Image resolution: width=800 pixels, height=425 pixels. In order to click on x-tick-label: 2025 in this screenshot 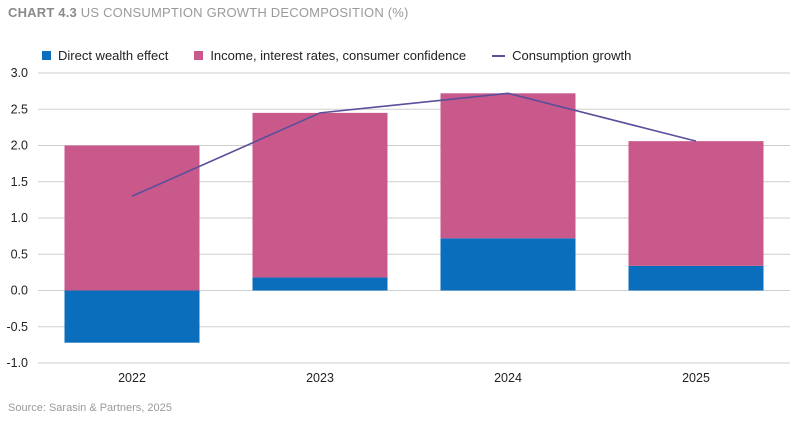, I will do `click(696, 378)`.